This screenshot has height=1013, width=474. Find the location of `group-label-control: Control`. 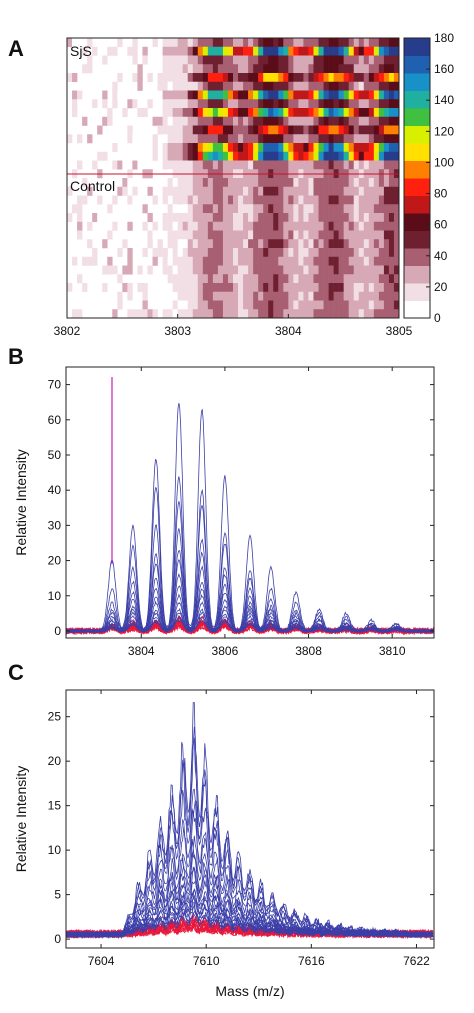

group-label-control: Control is located at coordinates (92, 186).